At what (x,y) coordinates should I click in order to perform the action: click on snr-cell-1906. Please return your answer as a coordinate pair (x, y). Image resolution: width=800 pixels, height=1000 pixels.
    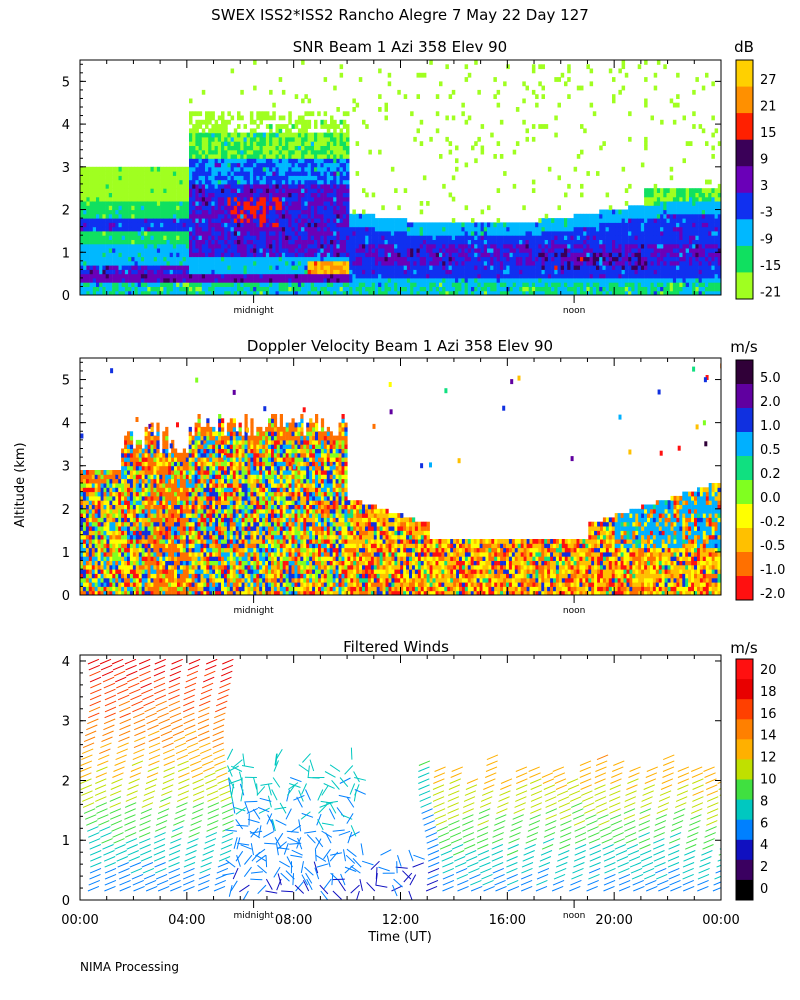
    Looking at the image, I should click on (258, 190).